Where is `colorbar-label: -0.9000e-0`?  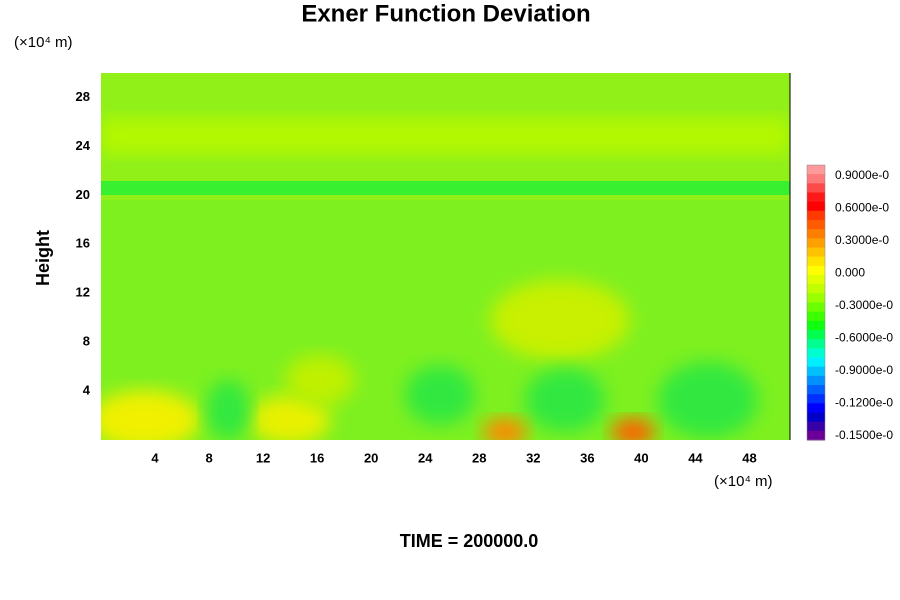 colorbar-label: -0.9000e-0 is located at coordinates (864, 370).